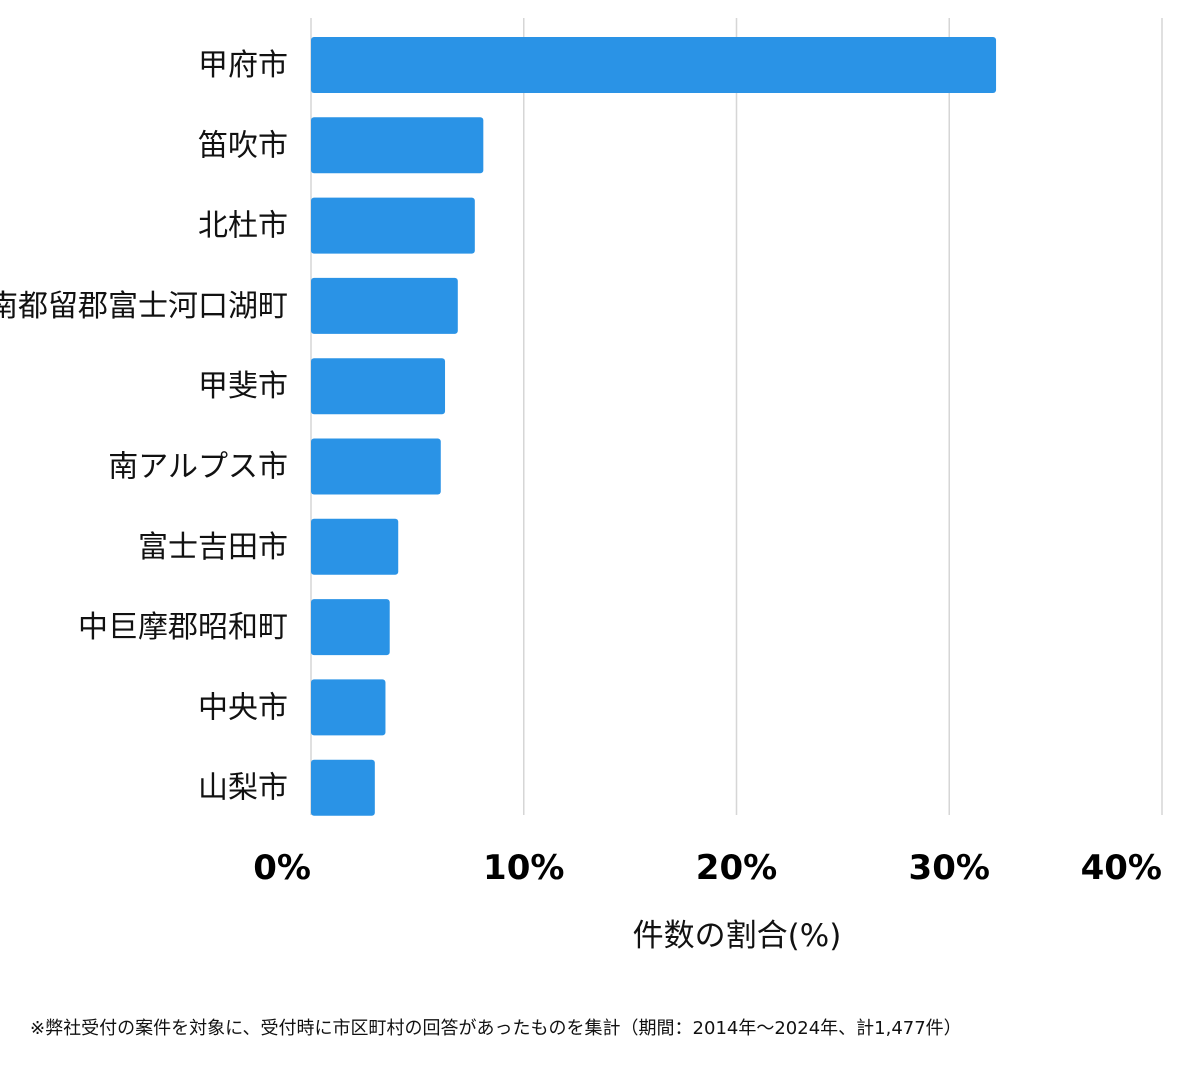 This screenshot has height=1069, width=1200. I want to click on x-axis-tick-labels: 0% 10% 20% 30% 40%, so click(707, 868).